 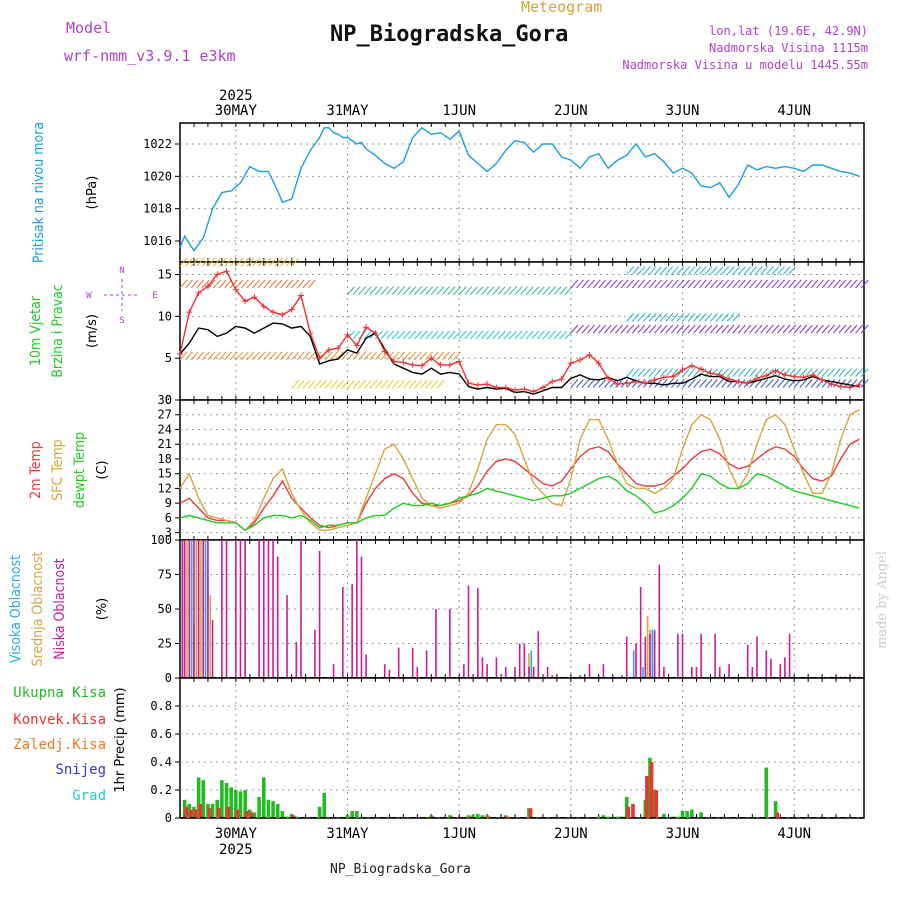 What do you see at coordinates (165, 429) in the screenshot?
I see `y-tick-label: 24` at bounding box center [165, 429].